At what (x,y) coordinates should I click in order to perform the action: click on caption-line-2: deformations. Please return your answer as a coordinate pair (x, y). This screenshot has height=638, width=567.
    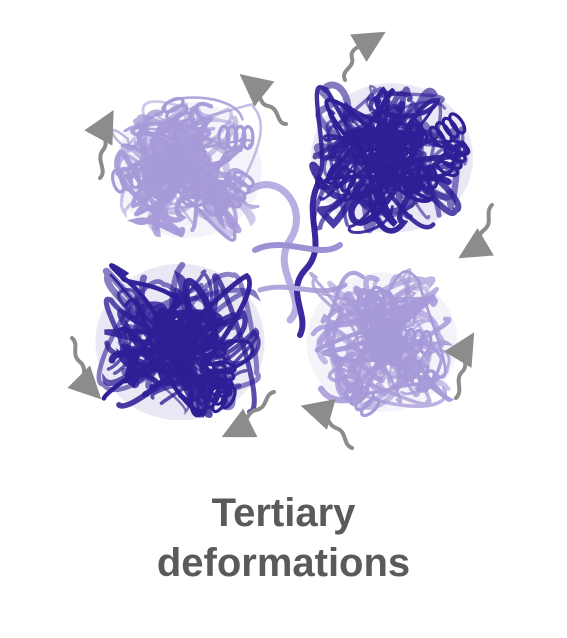
    Looking at the image, I should click on (283, 563).